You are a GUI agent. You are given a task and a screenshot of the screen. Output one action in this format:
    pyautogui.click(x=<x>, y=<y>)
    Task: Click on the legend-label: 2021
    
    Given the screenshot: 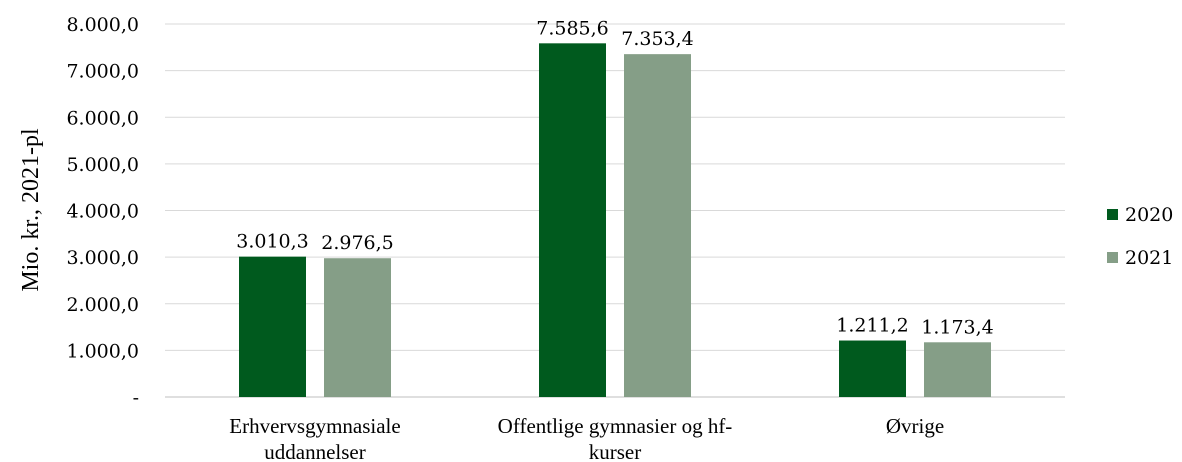 What is the action you would take?
    pyautogui.click(x=1149, y=258)
    